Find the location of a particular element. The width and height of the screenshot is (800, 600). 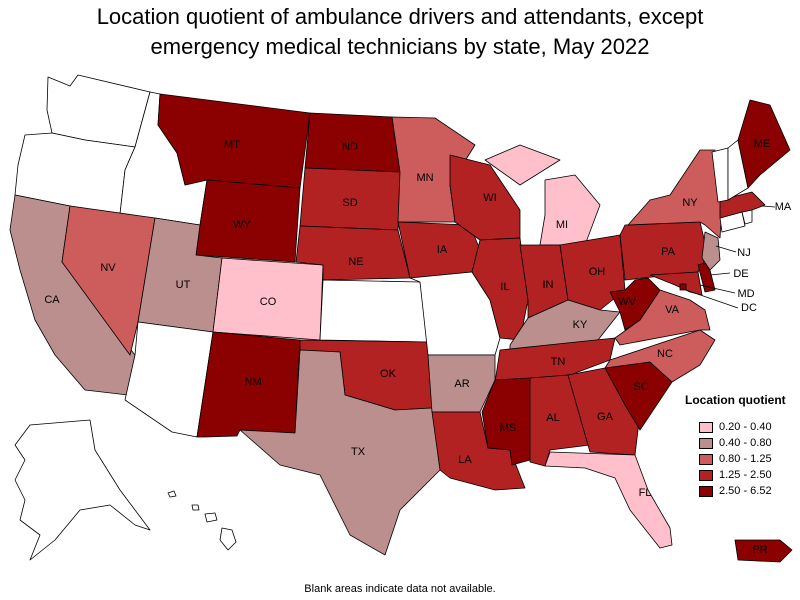

state-label-me: ME is located at coordinates (762, 144).